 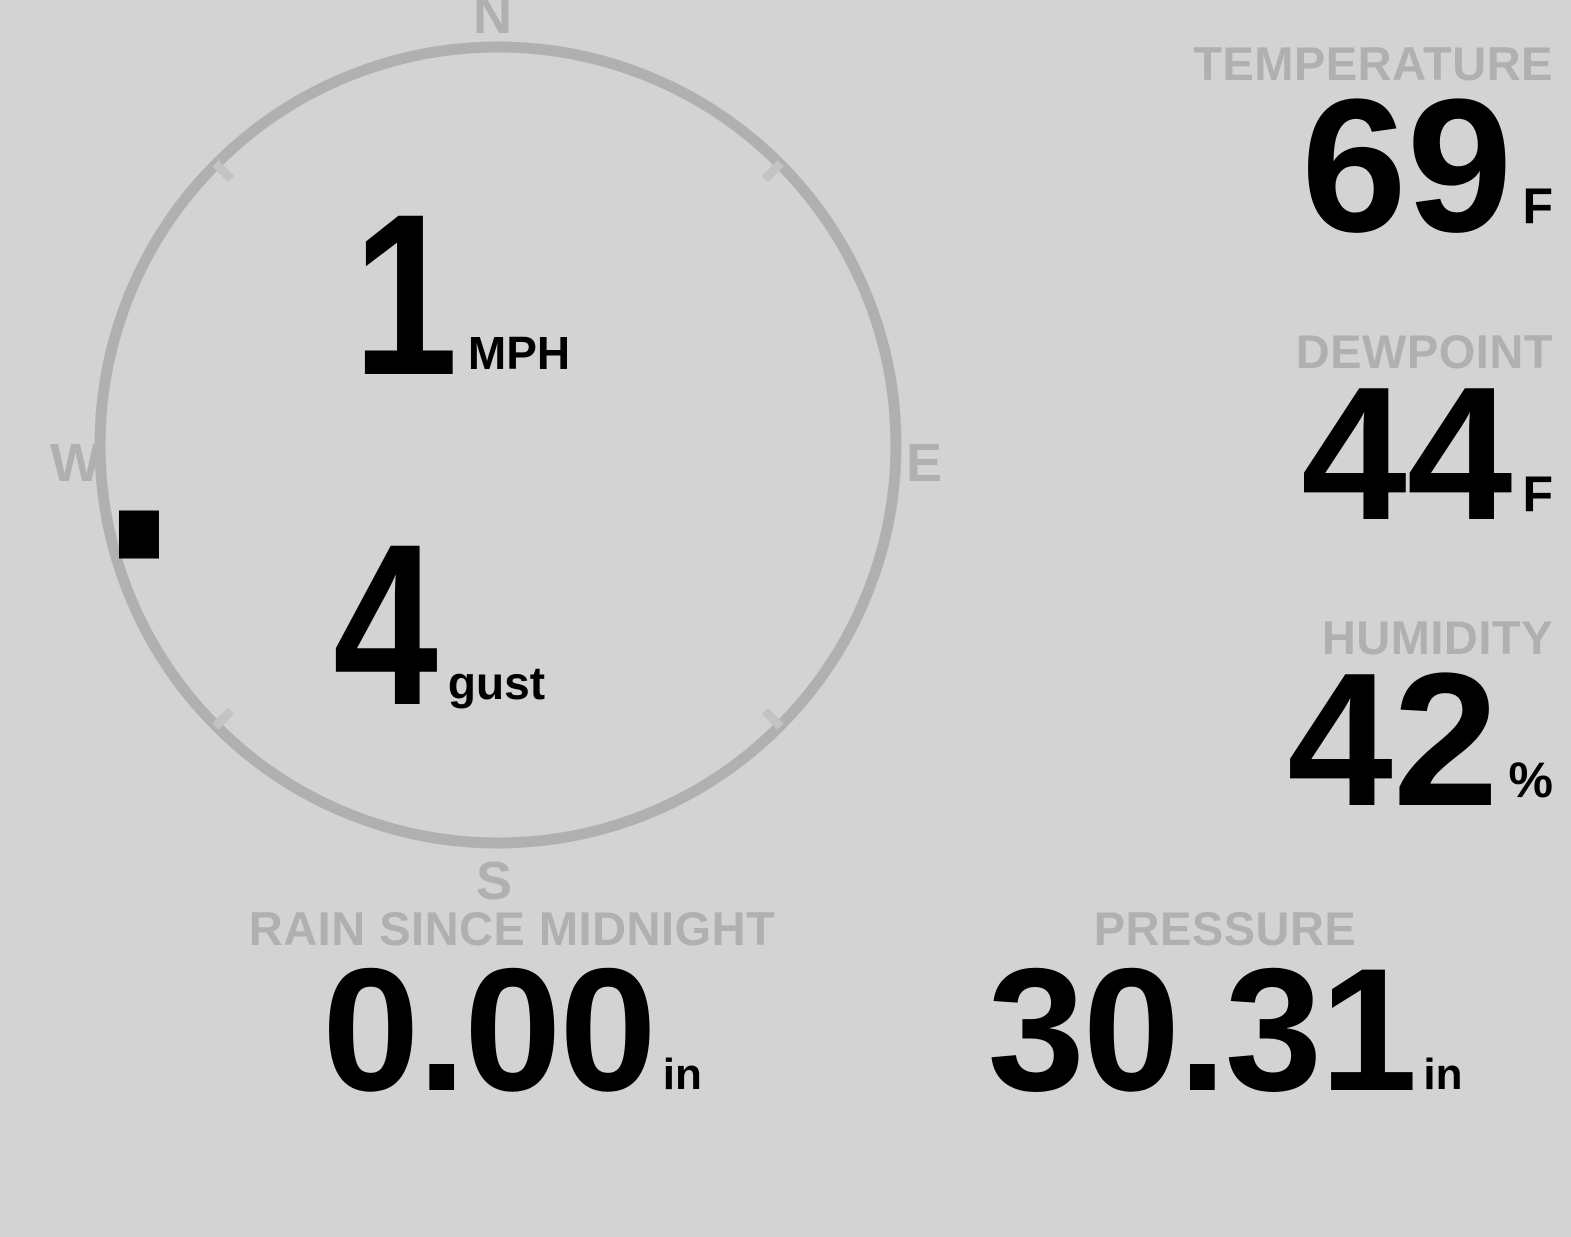 What do you see at coordinates (494, 881) in the screenshot?
I see `compass-label-south: S` at bounding box center [494, 881].